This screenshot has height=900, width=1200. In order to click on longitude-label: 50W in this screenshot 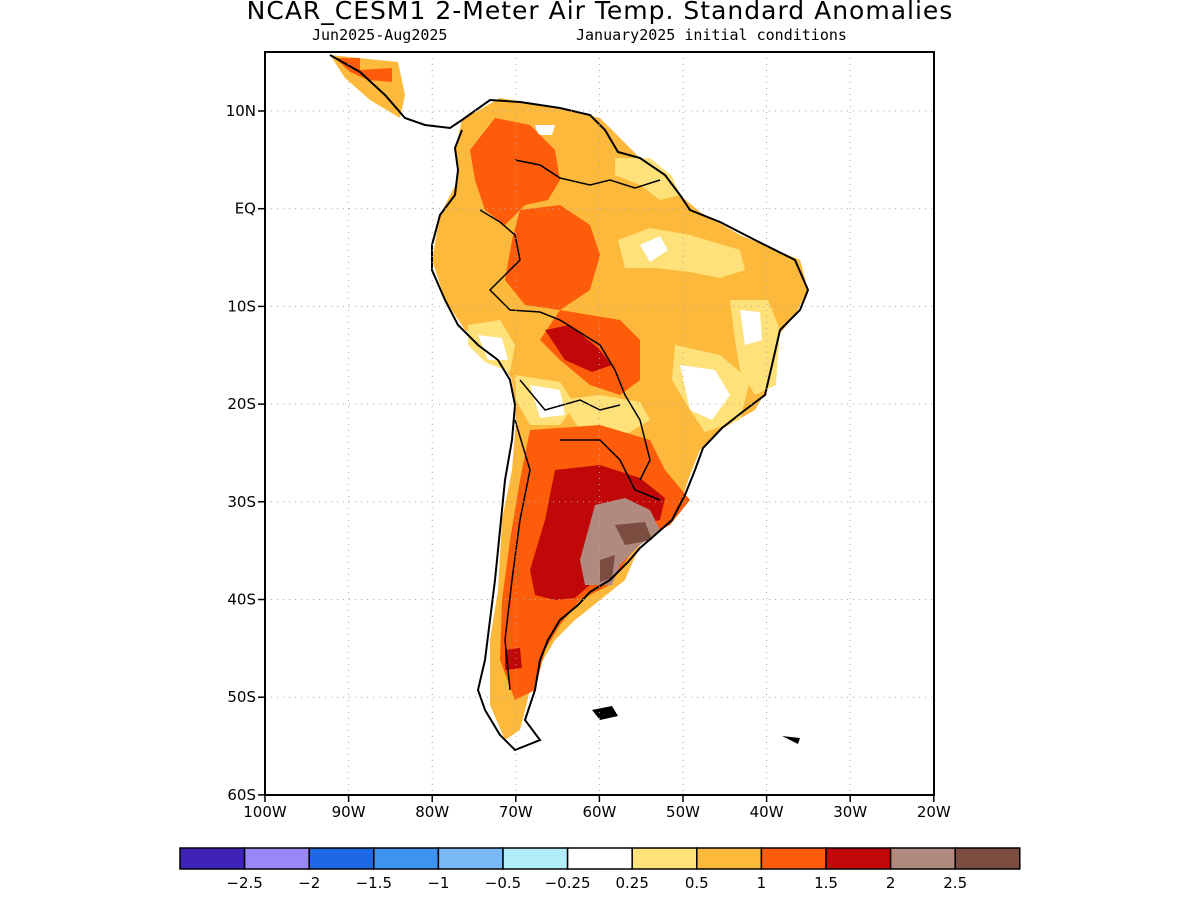, I will do `click(683, 812)`.